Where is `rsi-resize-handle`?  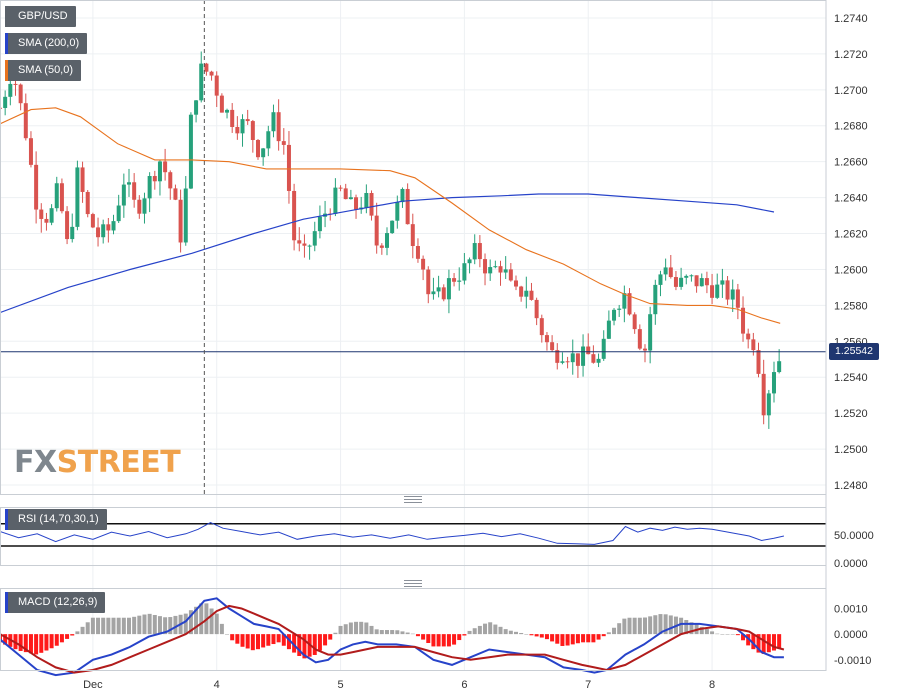
rsi-resize-handle is located at coordinates (413, 499).